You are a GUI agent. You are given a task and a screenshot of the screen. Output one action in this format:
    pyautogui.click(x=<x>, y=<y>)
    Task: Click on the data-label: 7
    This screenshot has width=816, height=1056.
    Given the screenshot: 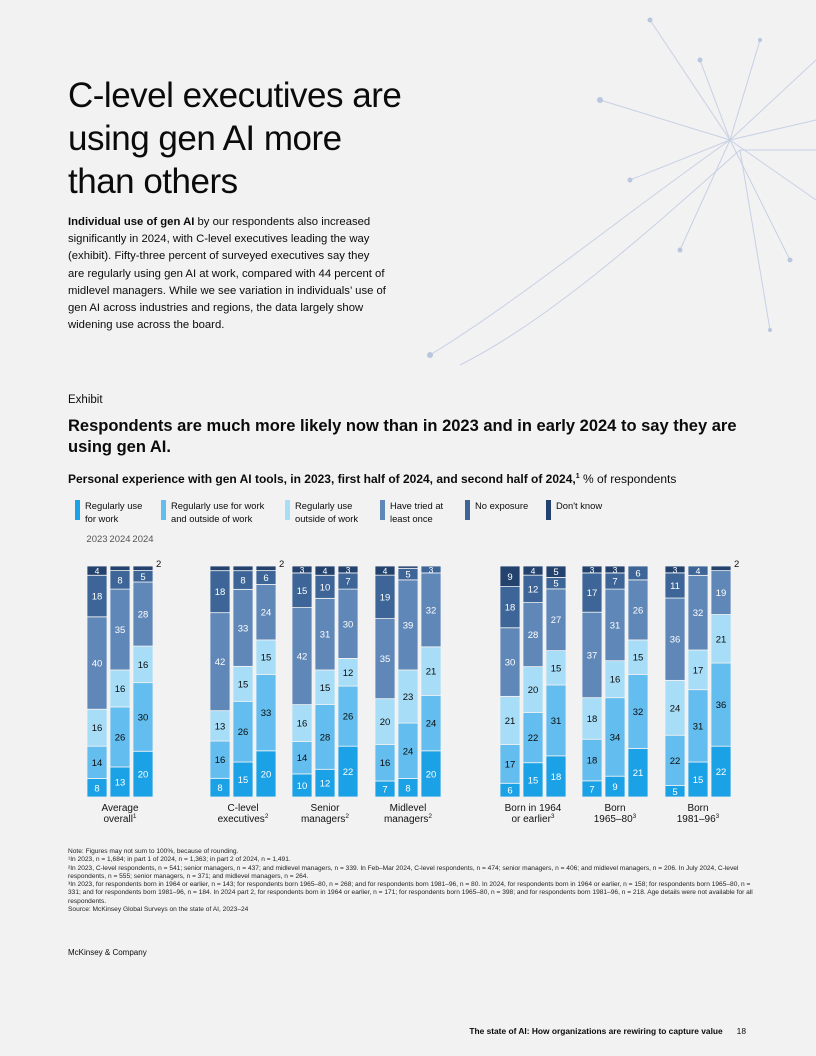 What is the action you would take?
    pyautogui.click(x=614, y=582)
    